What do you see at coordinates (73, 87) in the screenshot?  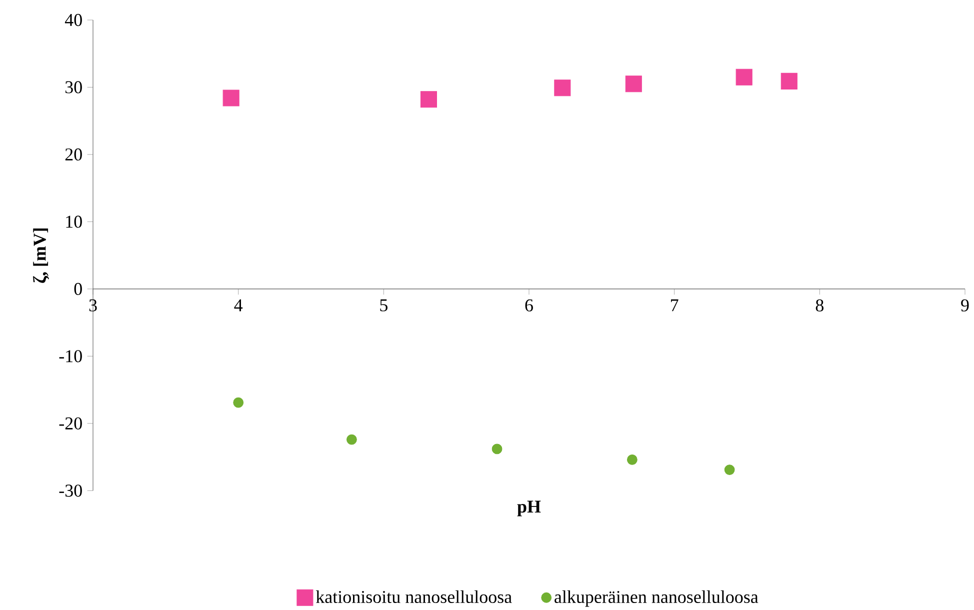 I see `y-tick-label: 30` at bounding box center [73, 87].